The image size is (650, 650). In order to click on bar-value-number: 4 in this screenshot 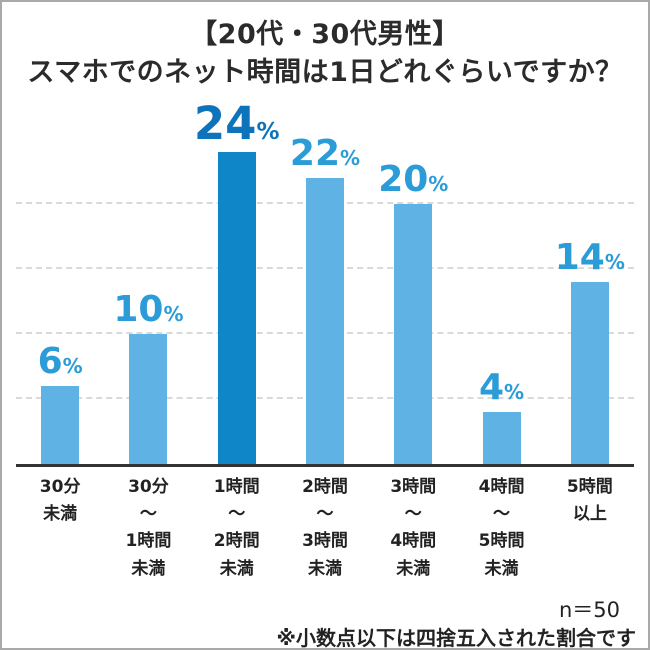, I will do `click(491, 387)`.